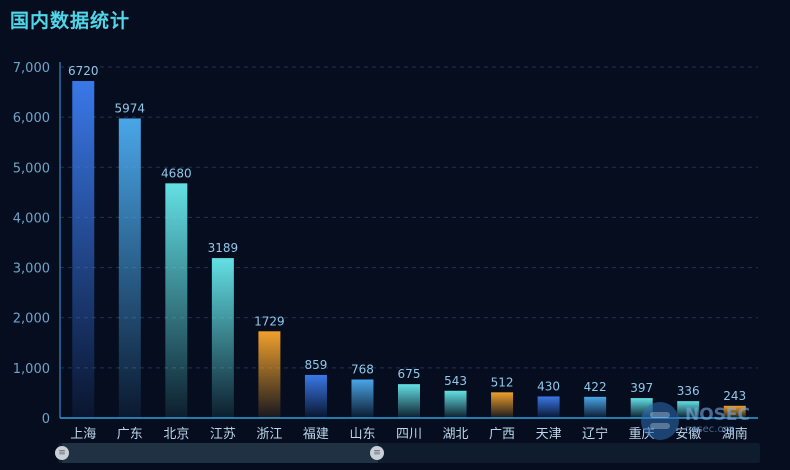 The width and height of the screenshot is (790, 470). What do you see at coordinates (46, 419) in the screenshot?
I see `y-tick-label: 0` at bounding box center [46, 419].